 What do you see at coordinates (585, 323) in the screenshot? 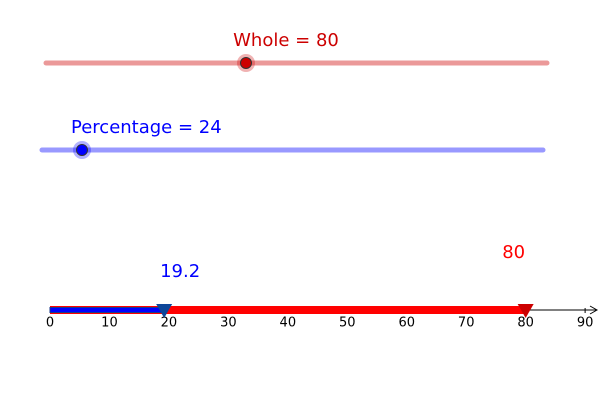
I see `x-tick-label: 90` at bounding box center [585, 323].